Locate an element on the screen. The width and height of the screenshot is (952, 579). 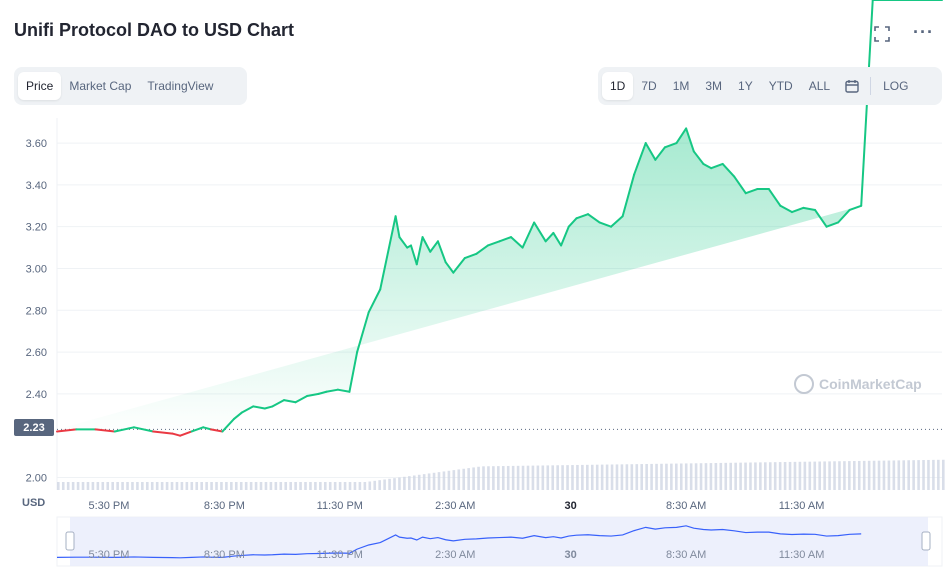
y-tick-label: 3.40 is located at coordinates (36, 186).